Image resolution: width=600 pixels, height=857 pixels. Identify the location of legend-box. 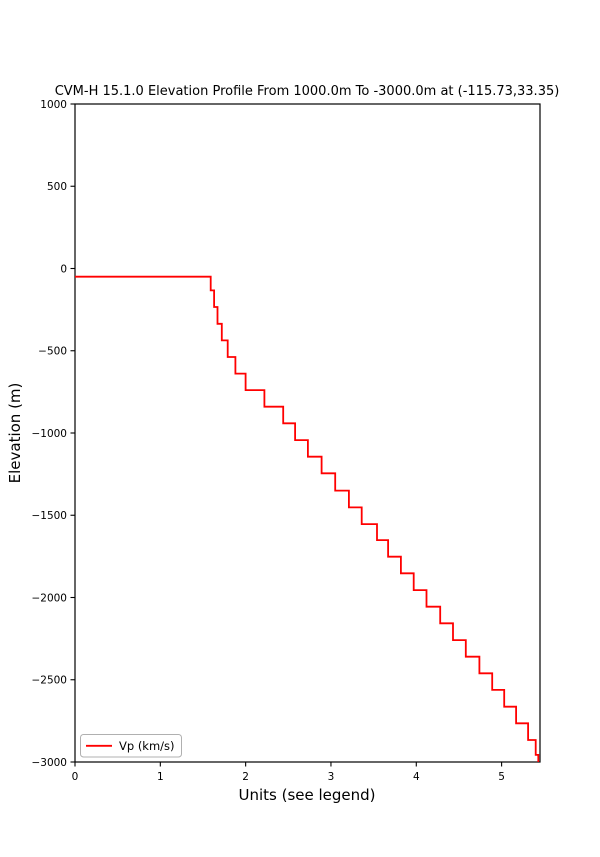
(131, 746).